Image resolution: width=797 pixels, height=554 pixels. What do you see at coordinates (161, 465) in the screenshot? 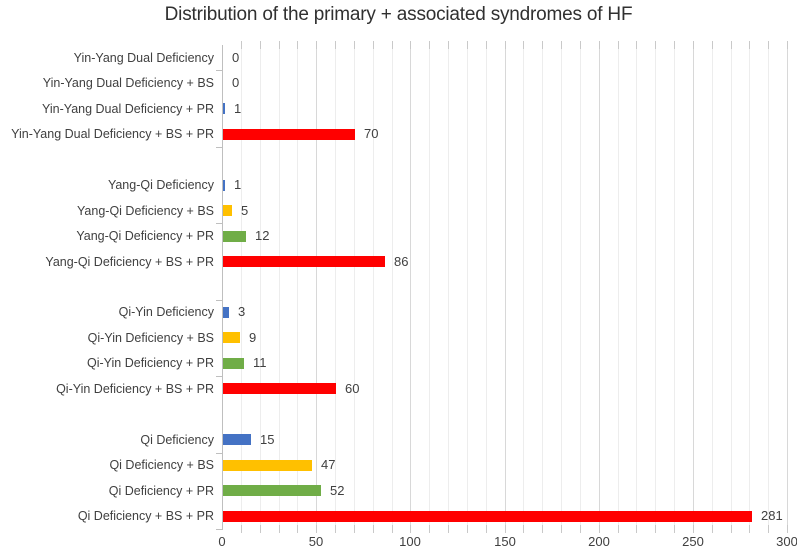
I see `category-label: Qi Deficiency + BS` at bounding box center [161, 465].